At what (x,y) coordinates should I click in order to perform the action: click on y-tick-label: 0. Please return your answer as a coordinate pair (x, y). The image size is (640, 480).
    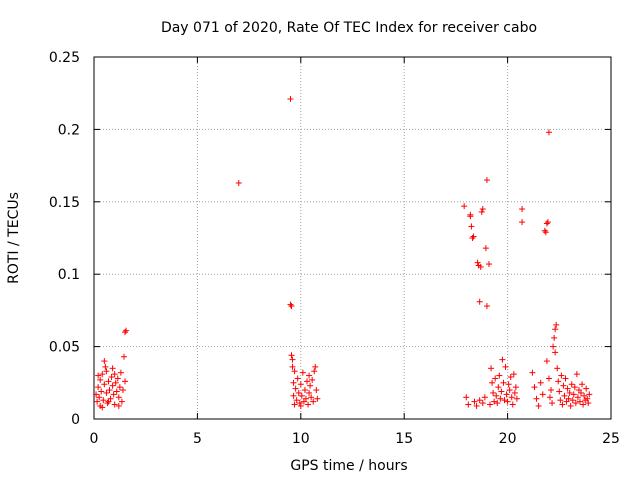
    Looking at the image, I should click on (75, 420).